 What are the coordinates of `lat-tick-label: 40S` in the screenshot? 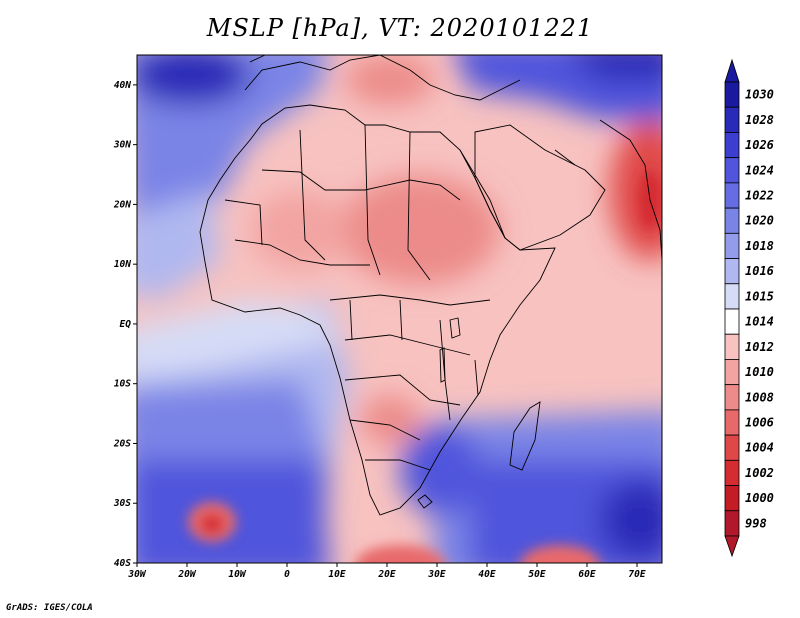 It's located at (122, 563).